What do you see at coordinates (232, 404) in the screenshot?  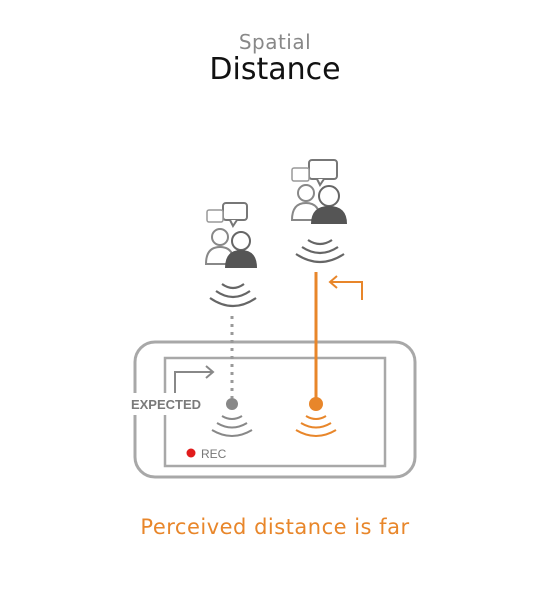 I see `expected-source-dot` at bounding box center [232, 404].